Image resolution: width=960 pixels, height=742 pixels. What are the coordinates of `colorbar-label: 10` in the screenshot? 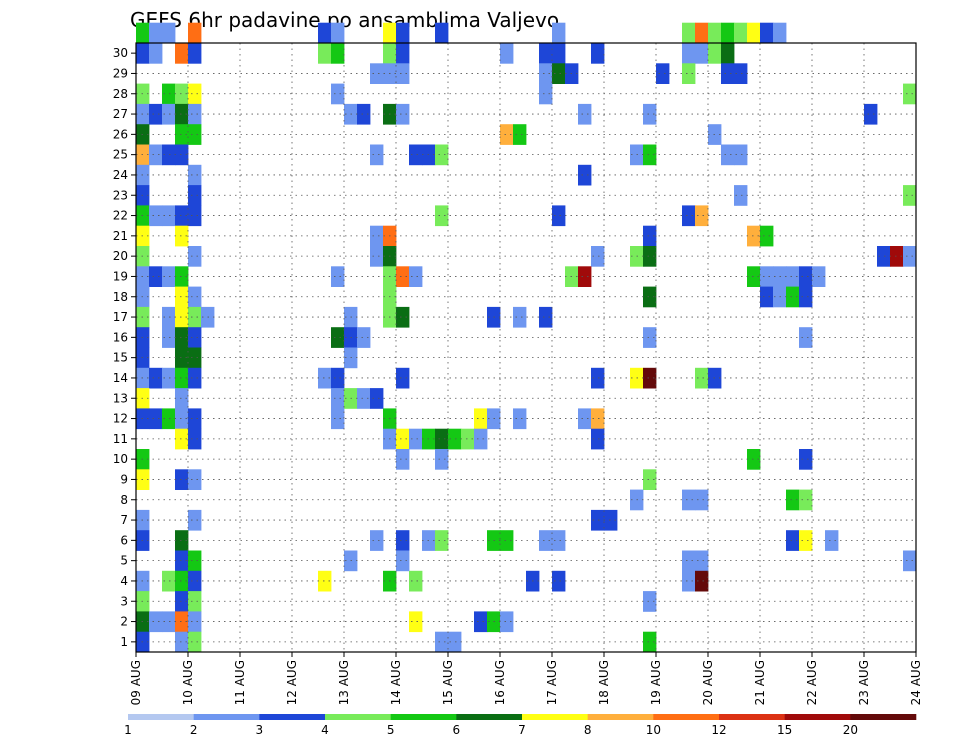 It's located at (653, 730).